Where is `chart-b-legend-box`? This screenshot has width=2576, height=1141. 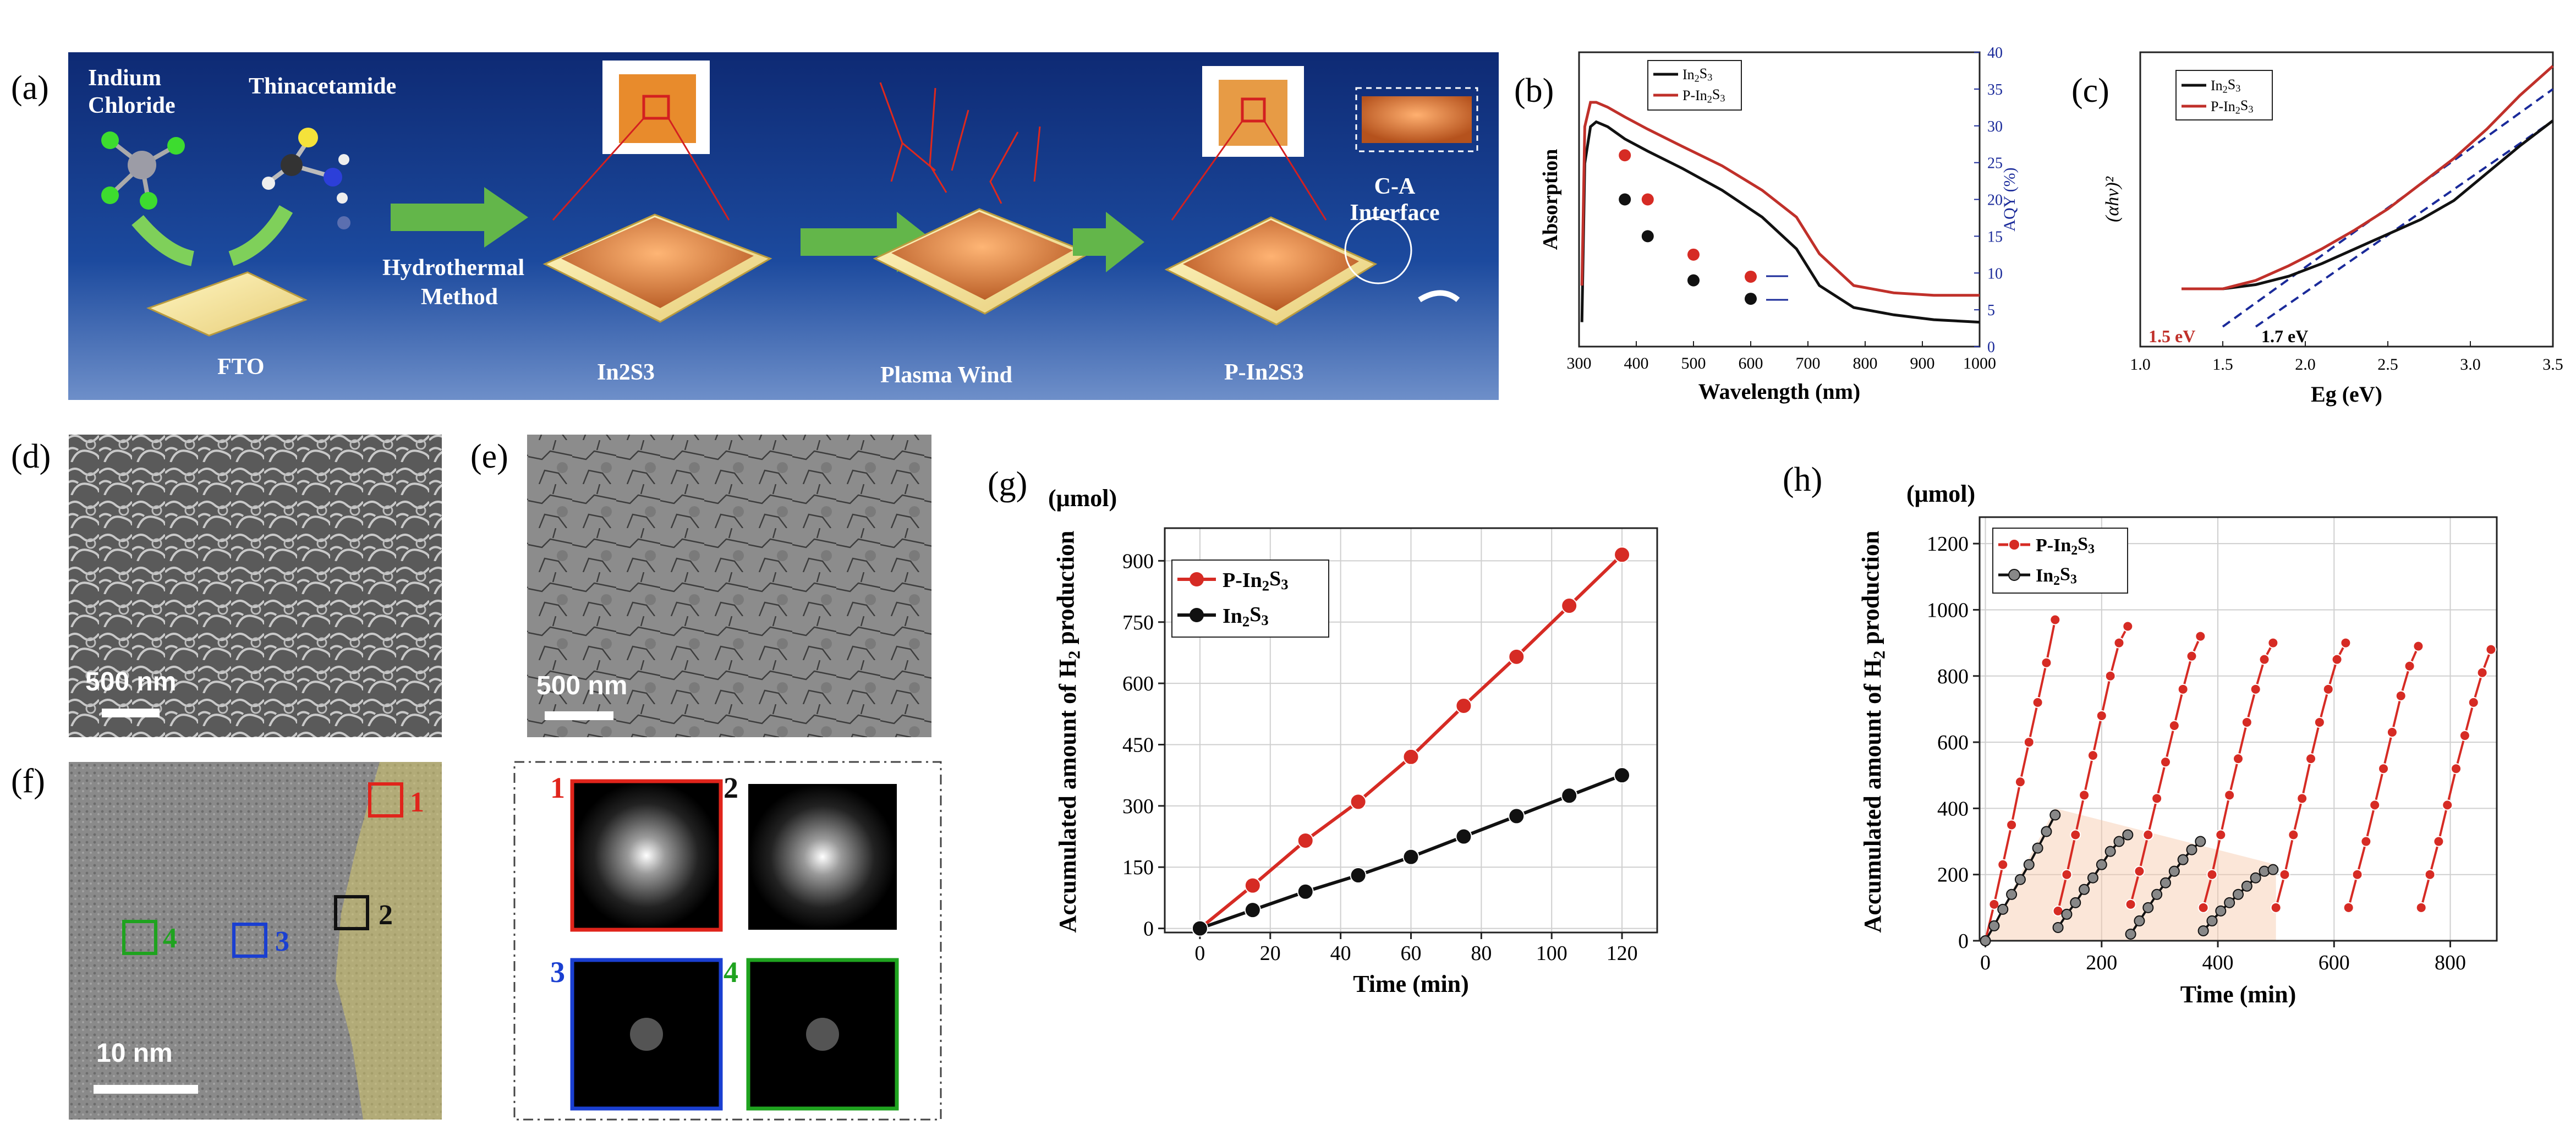 chart-b-legend-box is located at coordinates (1694, 85).